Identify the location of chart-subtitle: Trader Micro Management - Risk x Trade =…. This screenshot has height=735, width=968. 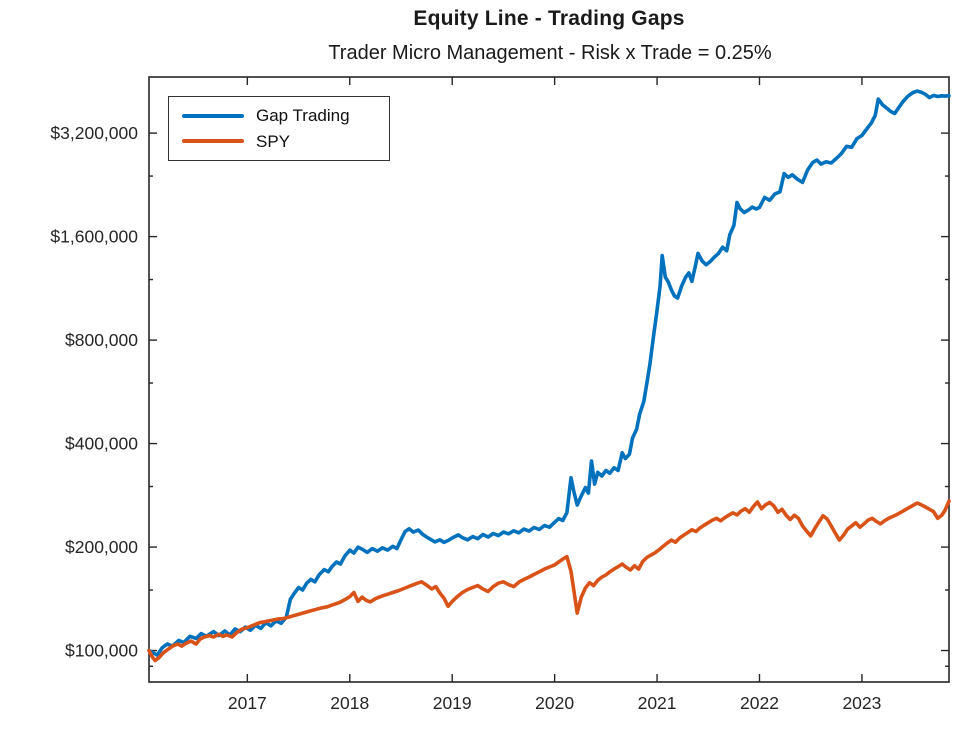
(550, 53).